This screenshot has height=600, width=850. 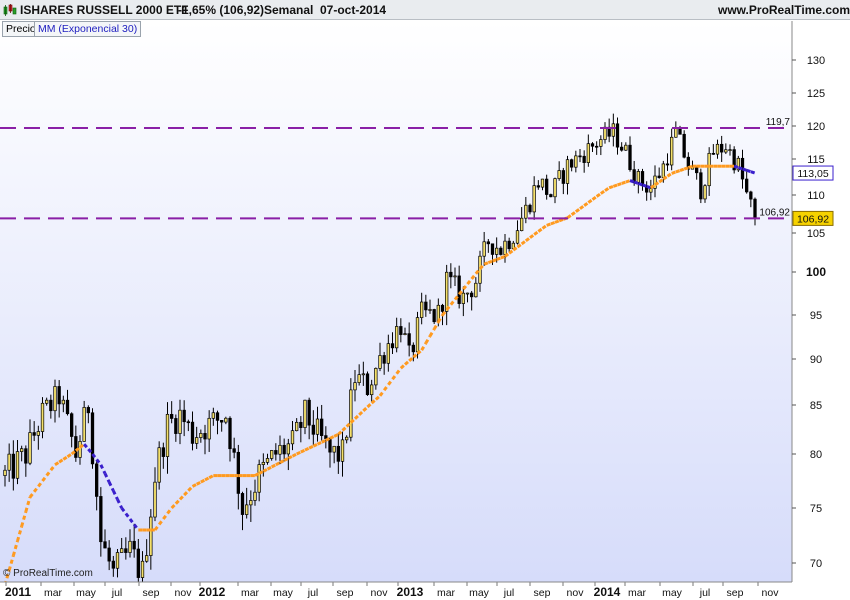 I want to click on x-tick-label-17: nov, so click(x=576, y=593).